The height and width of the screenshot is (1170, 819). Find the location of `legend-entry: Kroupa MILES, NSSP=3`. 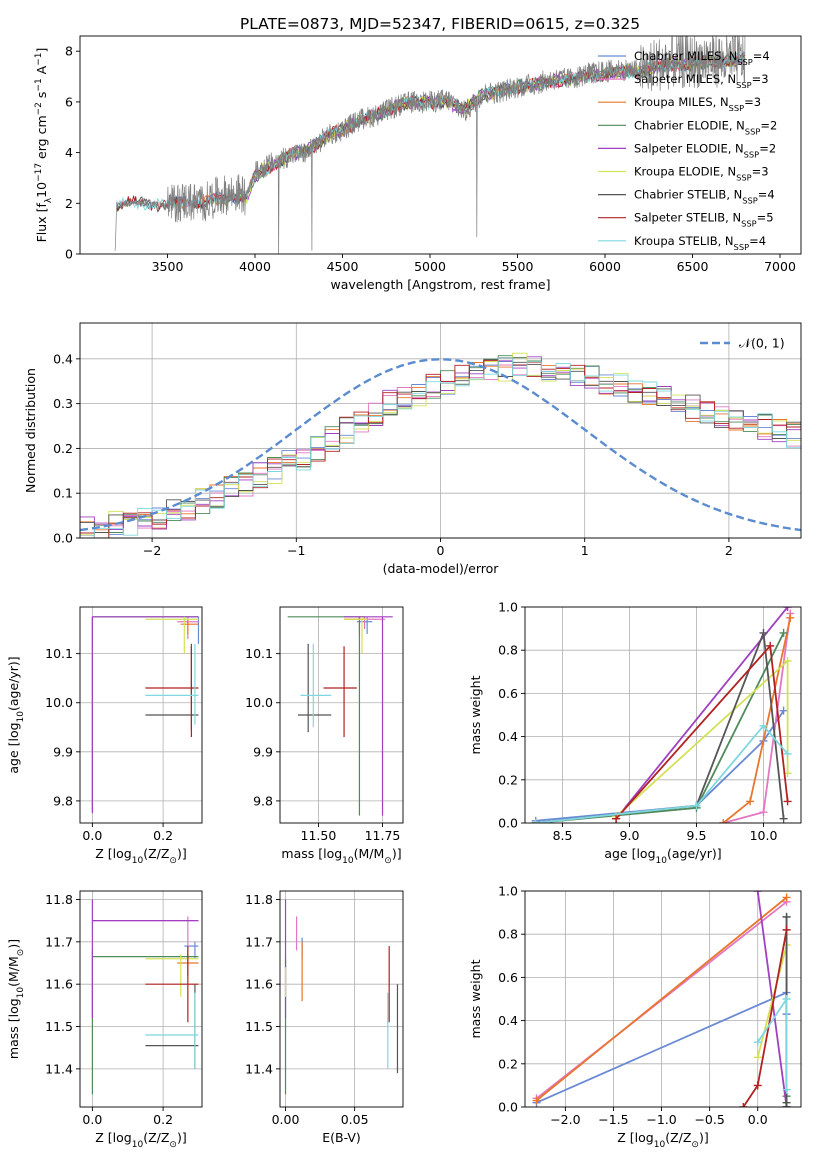

legend-entry: Kroupa MILES, NSSP=3 is located at coordinates (697, 104).